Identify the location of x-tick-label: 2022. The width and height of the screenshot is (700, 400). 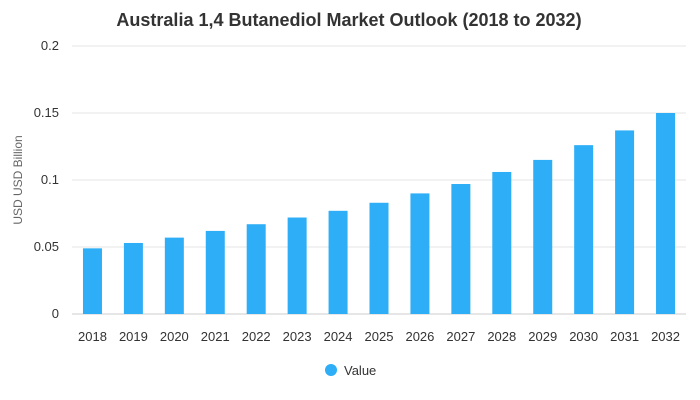
(256, 336).